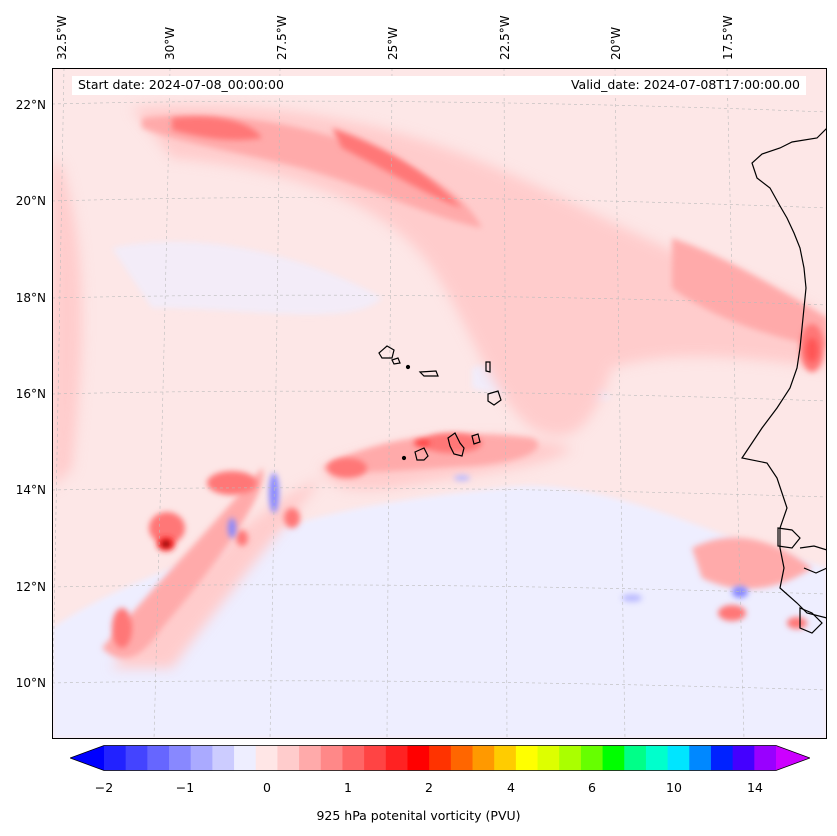  What do you see at coordinates (755, 787) in the screenshot?
I see `colorbar-tick-label: 14` at bounding box center [755, 787].